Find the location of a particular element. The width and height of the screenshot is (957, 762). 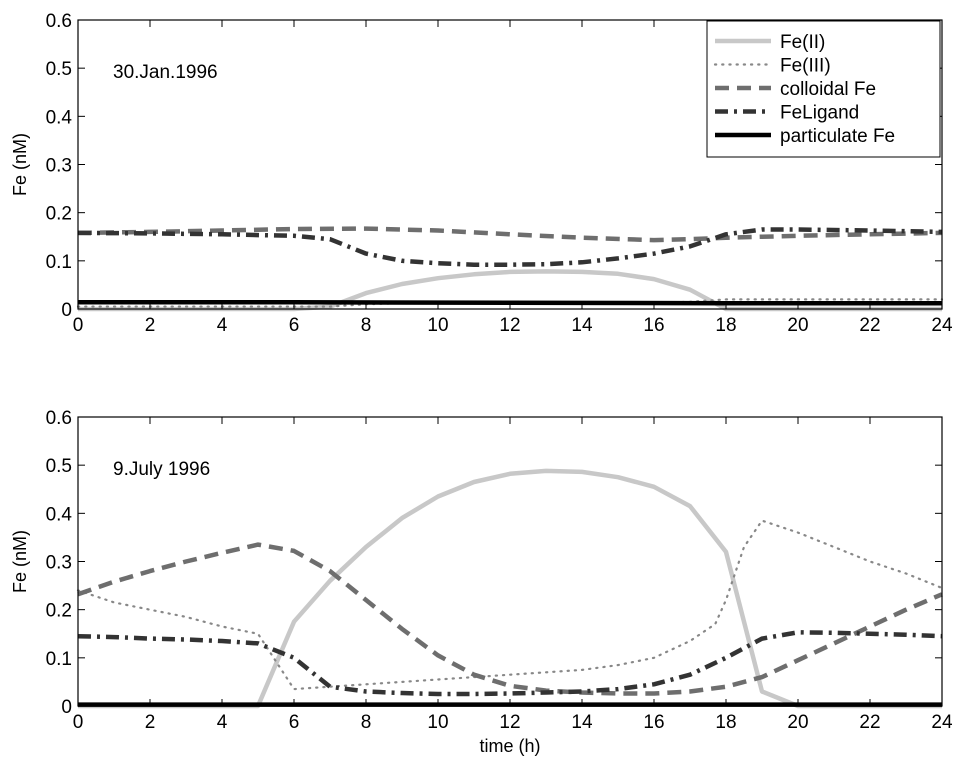

legend-label-fe-ii: Fe(II) is located at coordinates (802, 42).